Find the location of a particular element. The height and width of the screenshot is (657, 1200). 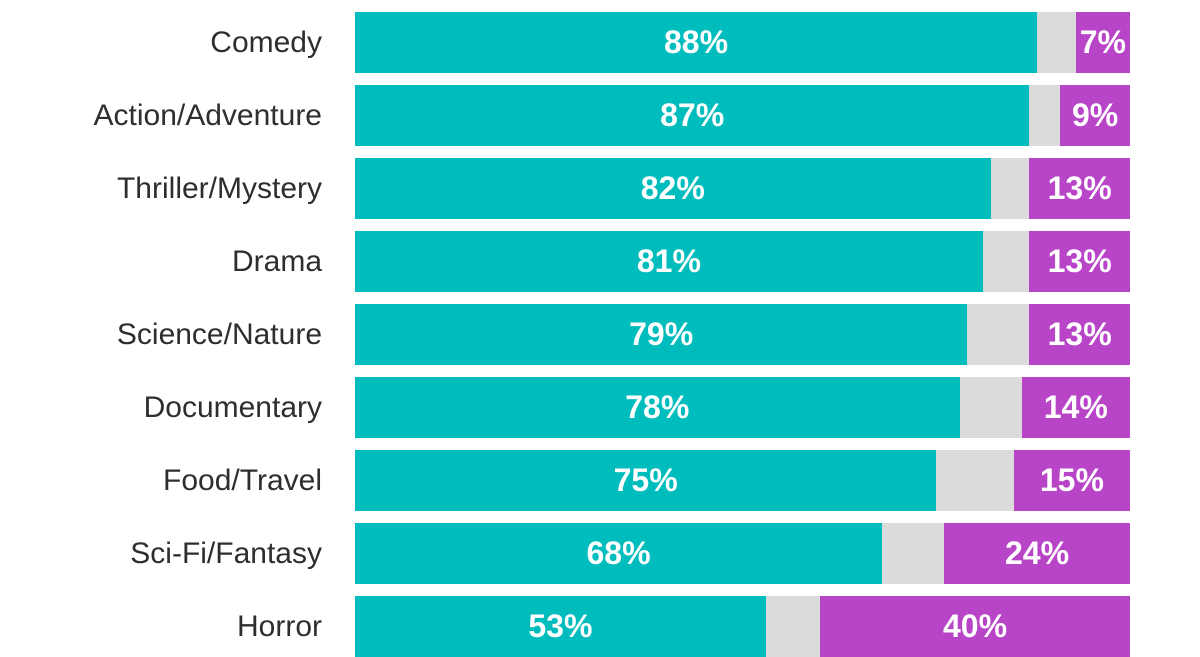

like-value-label: 88% is located at coordinates (696, 42).